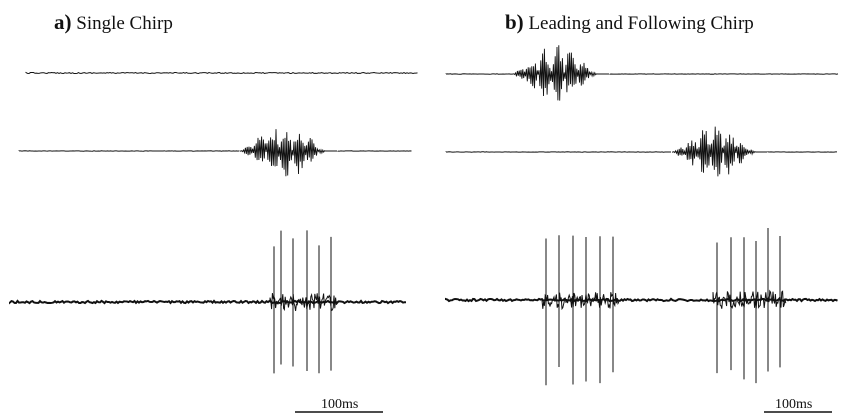 This screenshot has width=842, height=418. What do you see at coordinates (560, 73) in the screenshot?
I see `panel-b-trace-1-chirp` at bounding box center [560, 73].